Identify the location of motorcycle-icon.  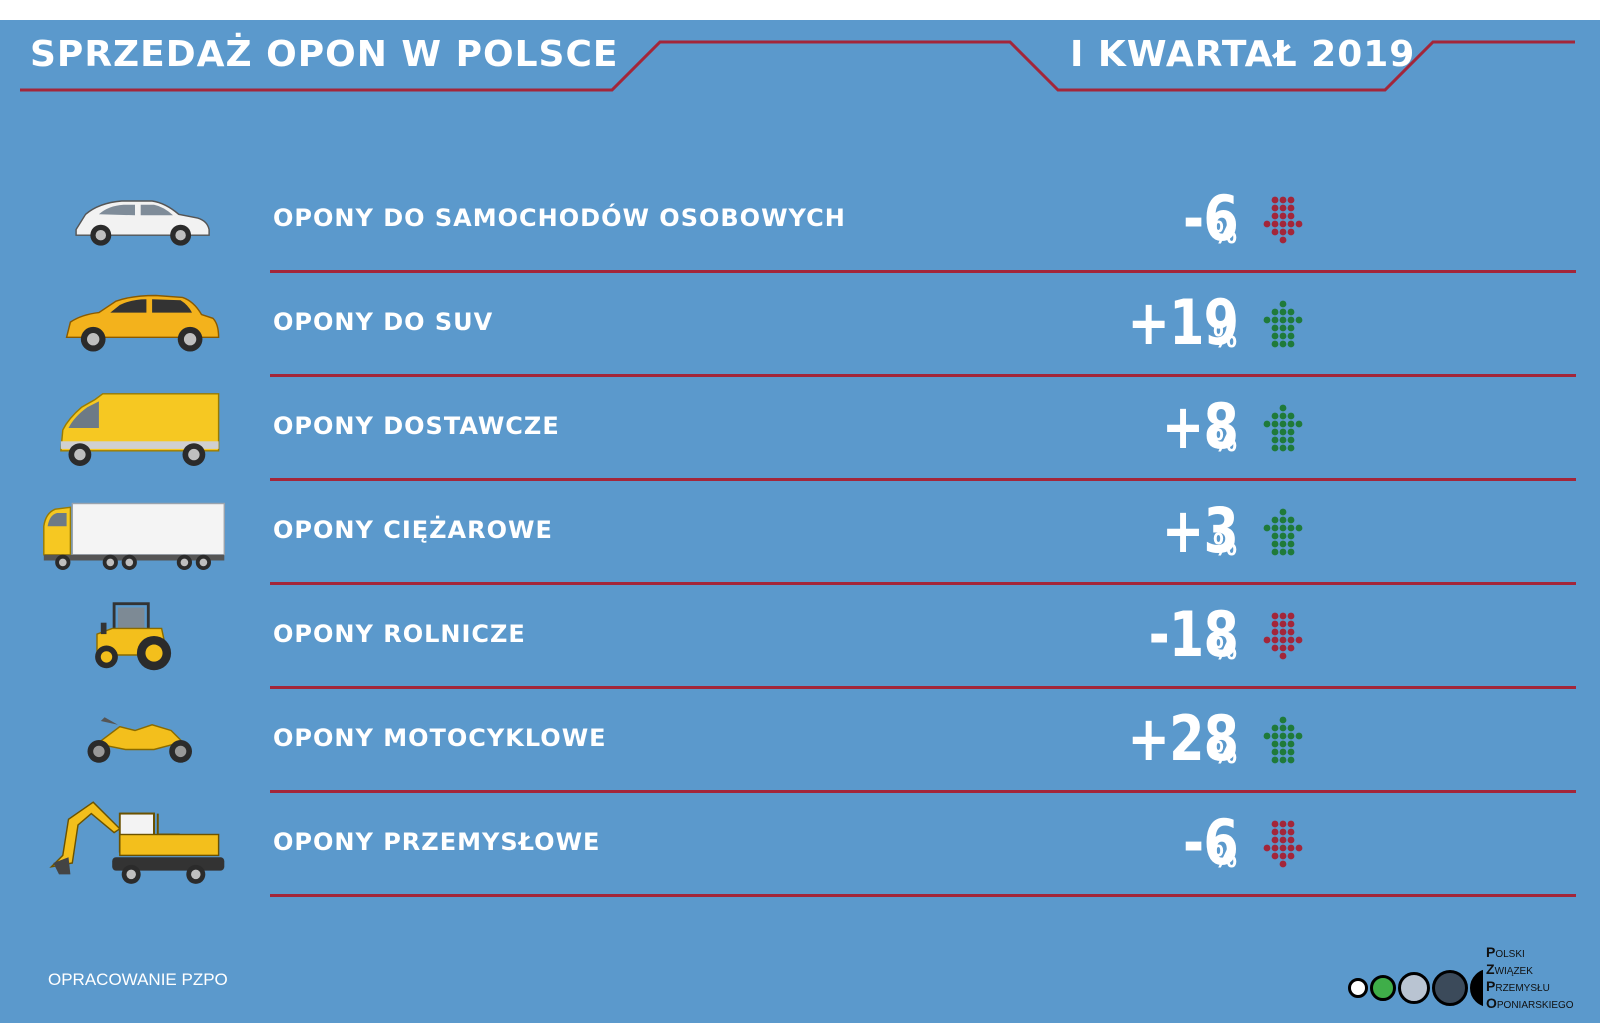
(139, 740).